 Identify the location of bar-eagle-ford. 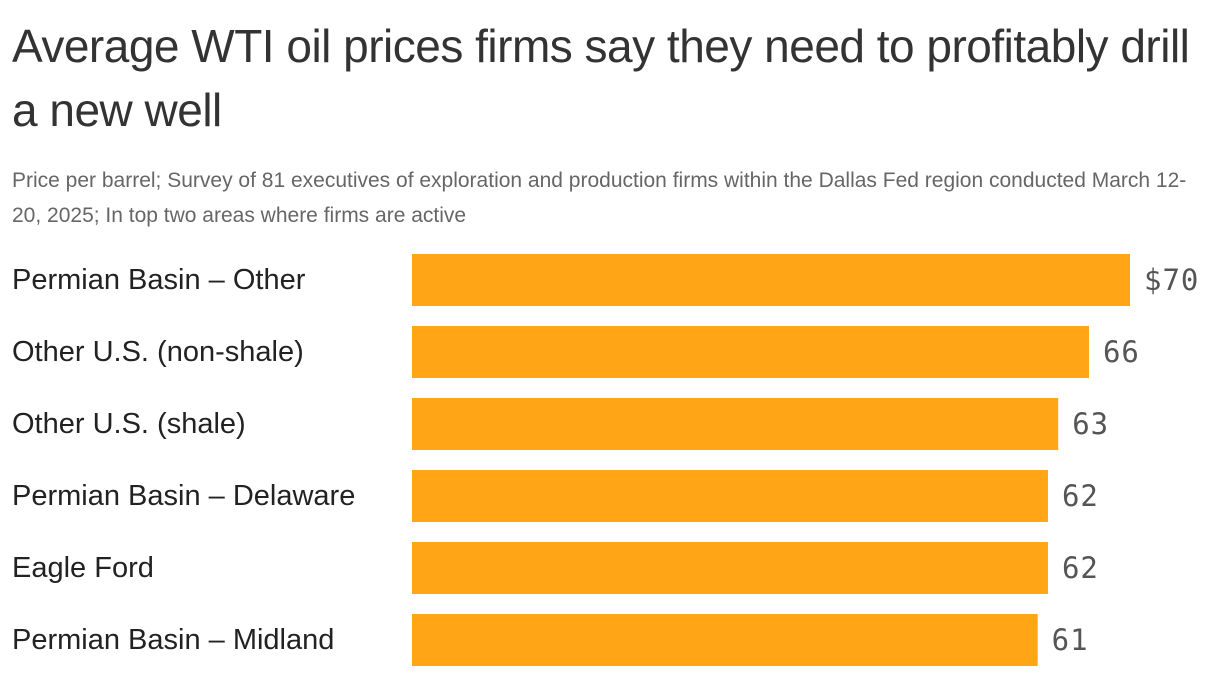
(730, 568).